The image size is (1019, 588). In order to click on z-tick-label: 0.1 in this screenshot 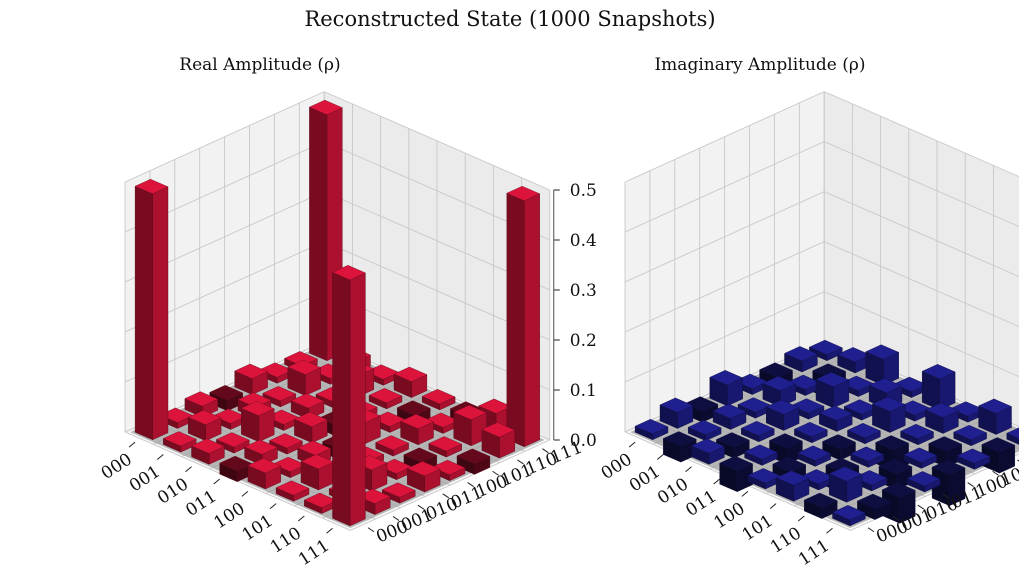, I will do `click(583, 391)`.